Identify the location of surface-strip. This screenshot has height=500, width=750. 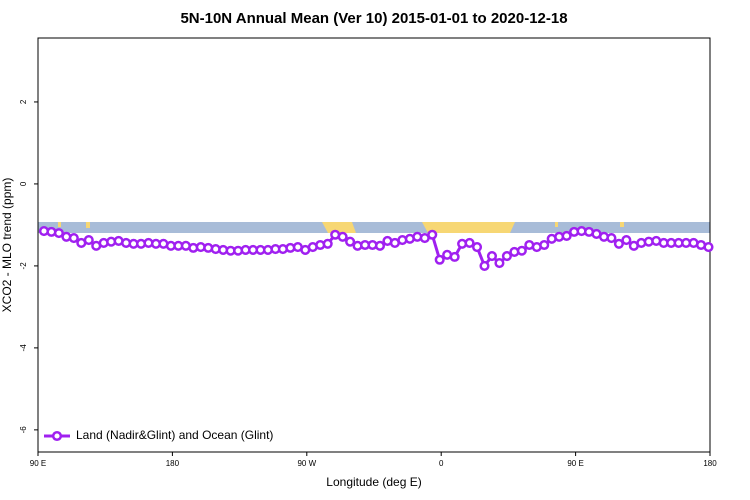
(374, 227).